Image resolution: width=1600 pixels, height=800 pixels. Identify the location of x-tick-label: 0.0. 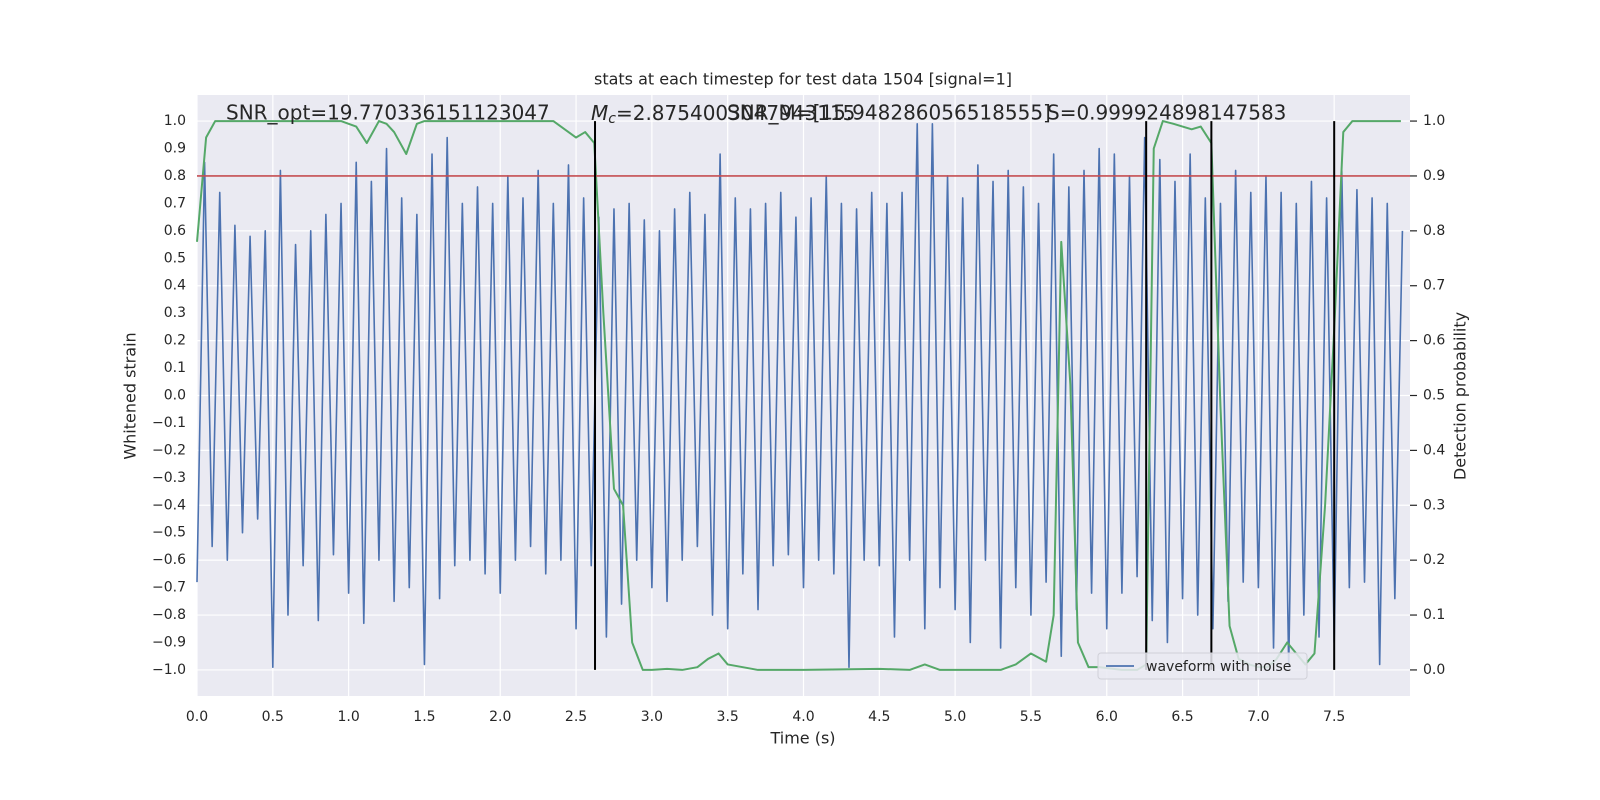
(197, 717).